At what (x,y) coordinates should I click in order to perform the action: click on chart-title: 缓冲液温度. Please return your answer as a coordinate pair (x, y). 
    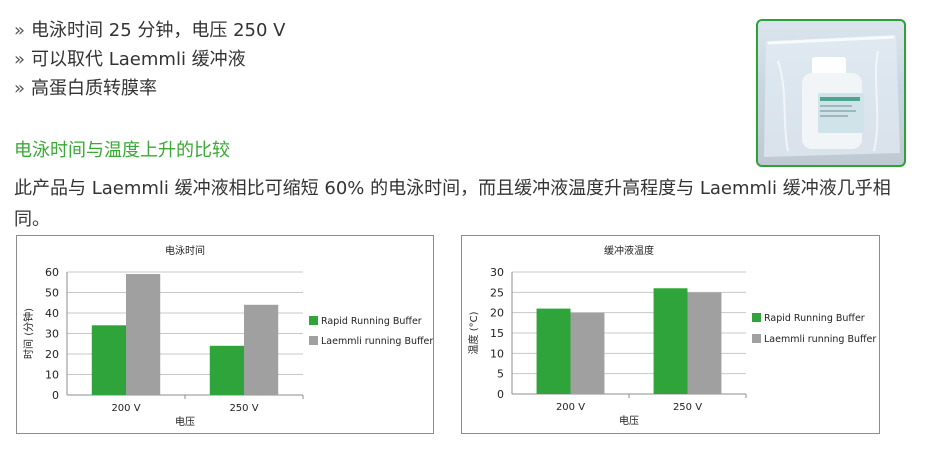
    Looking at the image, I should click on (629, 250).